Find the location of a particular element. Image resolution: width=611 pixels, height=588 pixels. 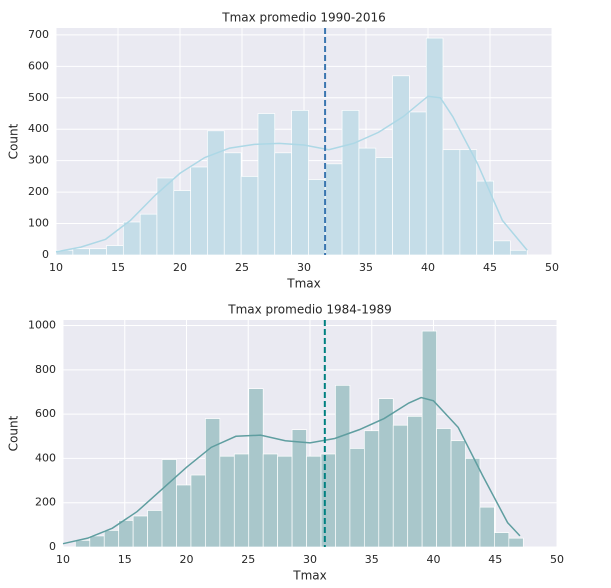

y-tick-label: 1000 is located at coordinates (42, 325).